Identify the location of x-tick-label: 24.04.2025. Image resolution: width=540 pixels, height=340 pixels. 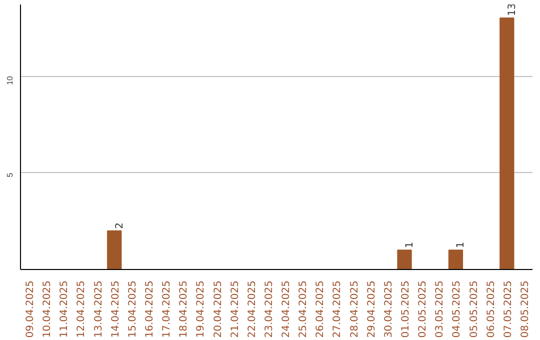
(286, 309).